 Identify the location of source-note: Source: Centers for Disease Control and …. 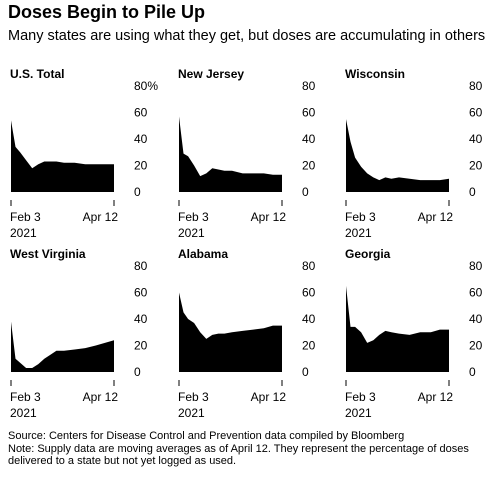
(206, 436).